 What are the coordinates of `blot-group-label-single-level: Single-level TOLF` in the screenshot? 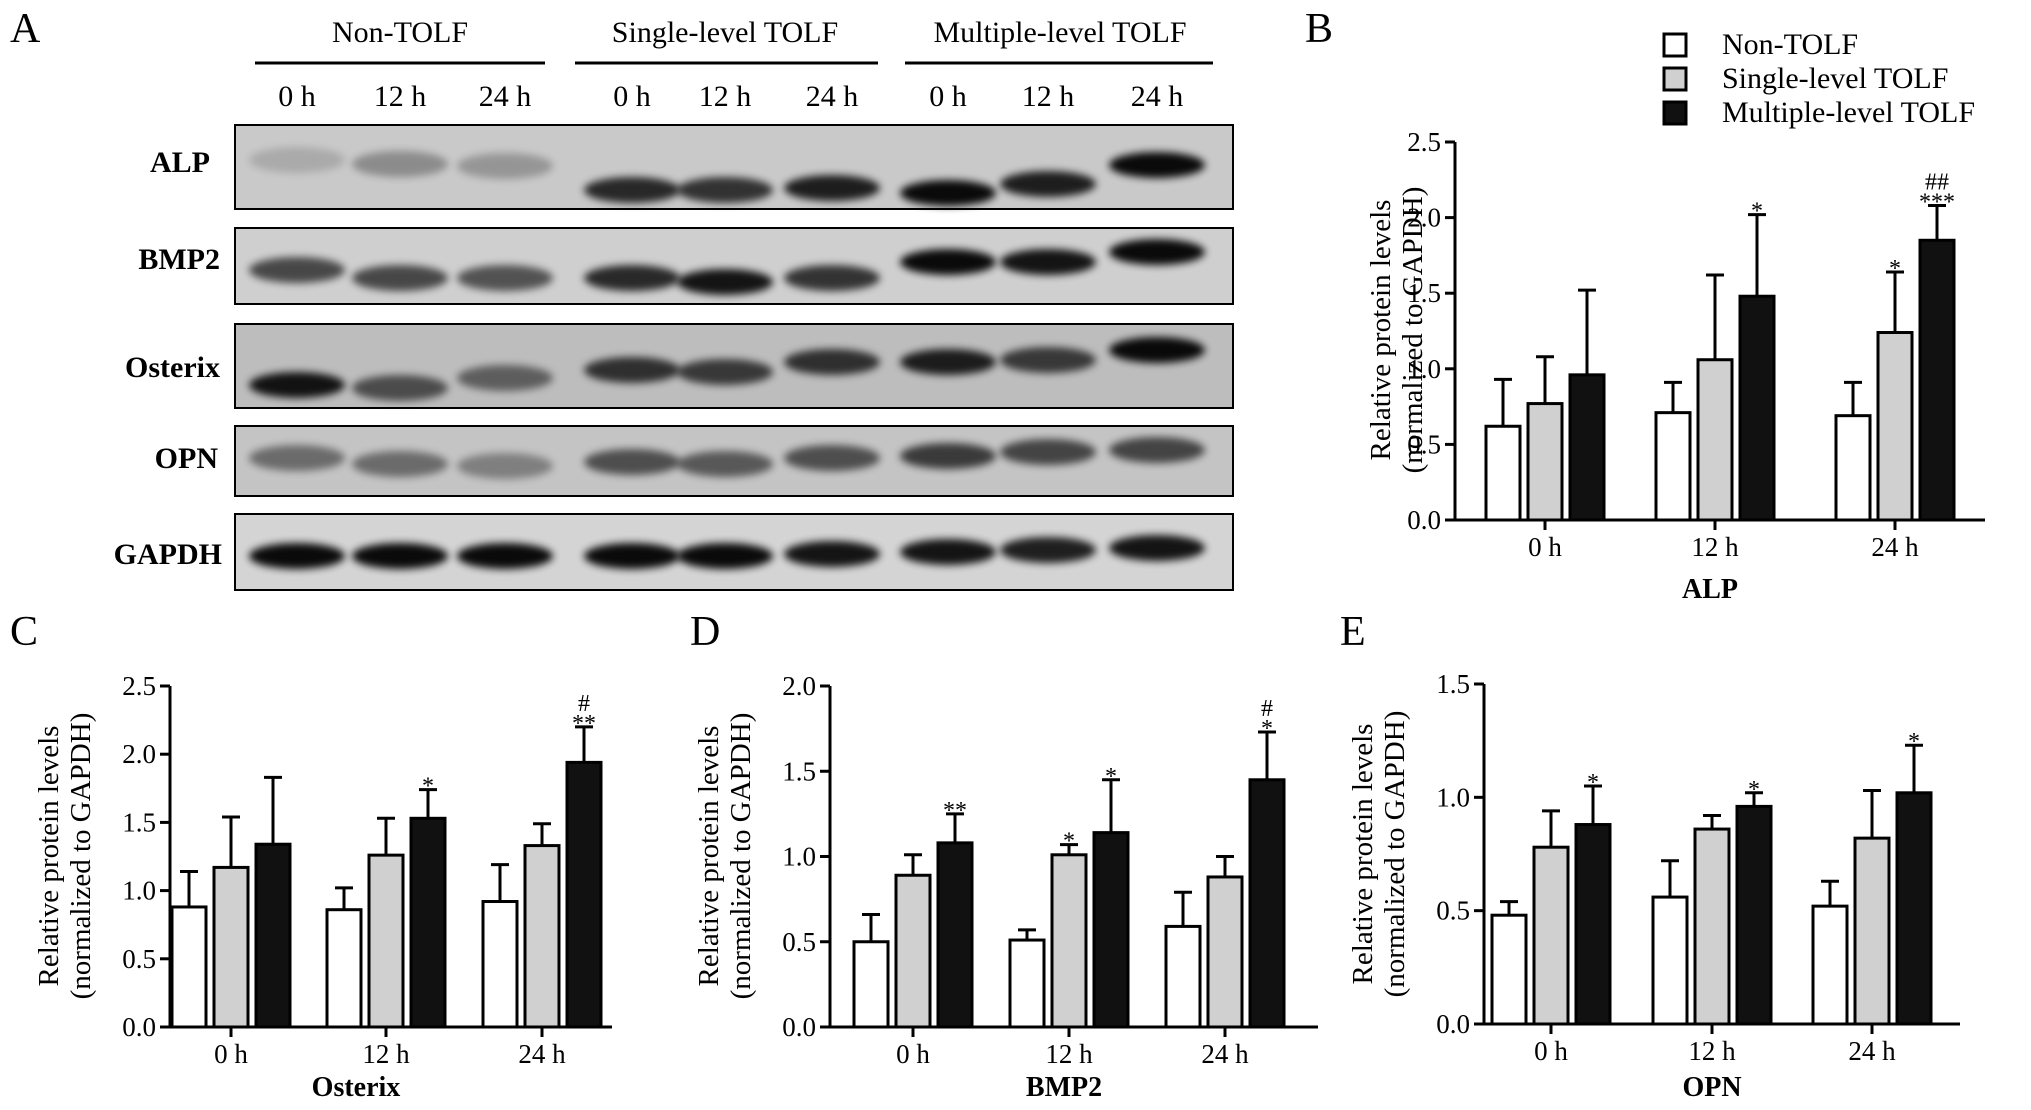 It's located at (725, 32).